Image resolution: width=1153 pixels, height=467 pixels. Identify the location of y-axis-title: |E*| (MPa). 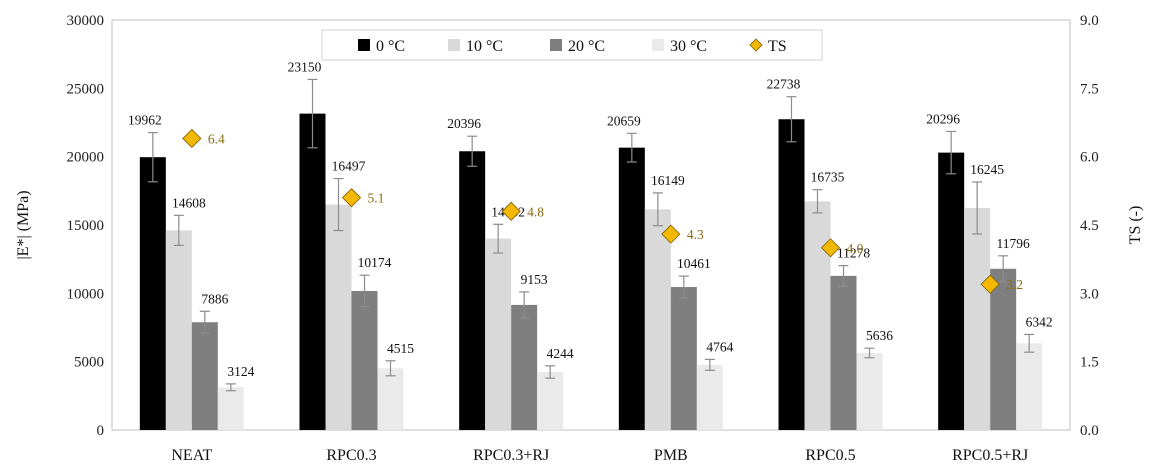
(23, 224).